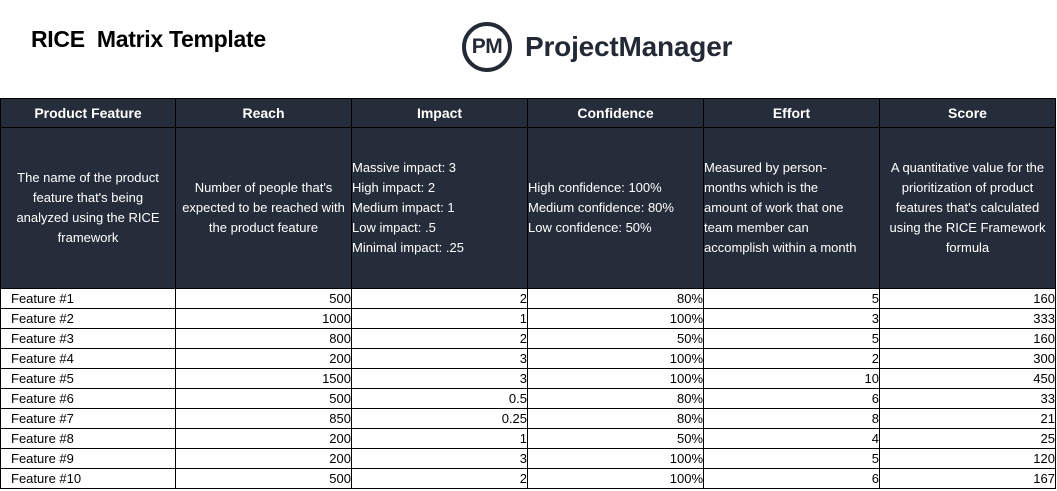 Image resolution: width=1057 pixels, height=491 pixels. What do you see at coordinates (791, 358) in the screenshot?
I see `effort-value-cell: 2` at bounding box center [791, 358].